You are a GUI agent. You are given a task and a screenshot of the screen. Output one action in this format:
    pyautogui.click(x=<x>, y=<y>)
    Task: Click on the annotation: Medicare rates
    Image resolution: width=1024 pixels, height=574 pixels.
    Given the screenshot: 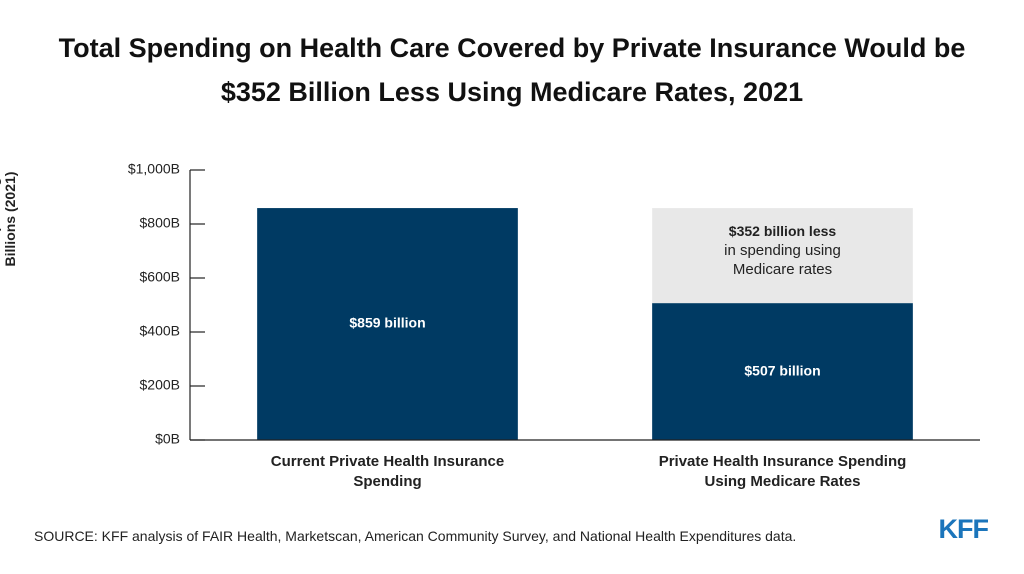 What is the action you would take?
    pyautogui.click(x=782, y=269)
    